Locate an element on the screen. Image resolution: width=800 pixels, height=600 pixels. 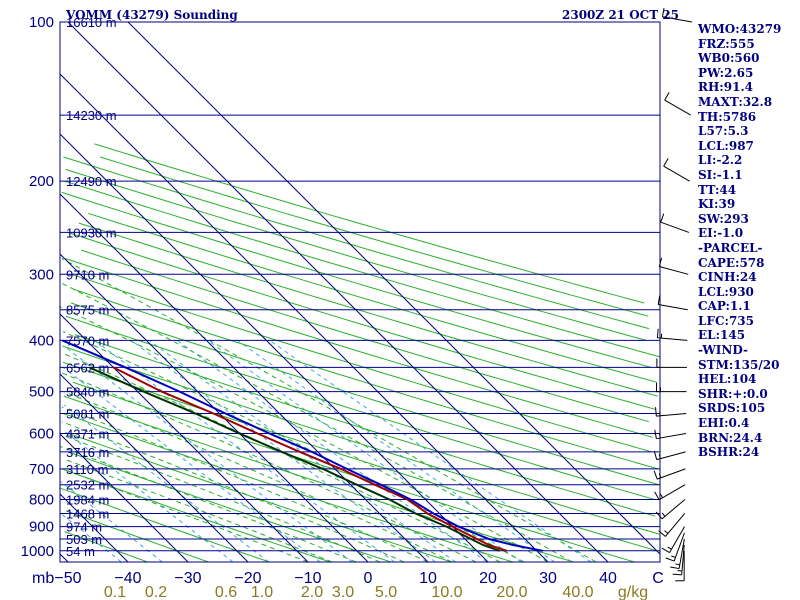
height-label: 14230 m is located at coordinates (91, 115).